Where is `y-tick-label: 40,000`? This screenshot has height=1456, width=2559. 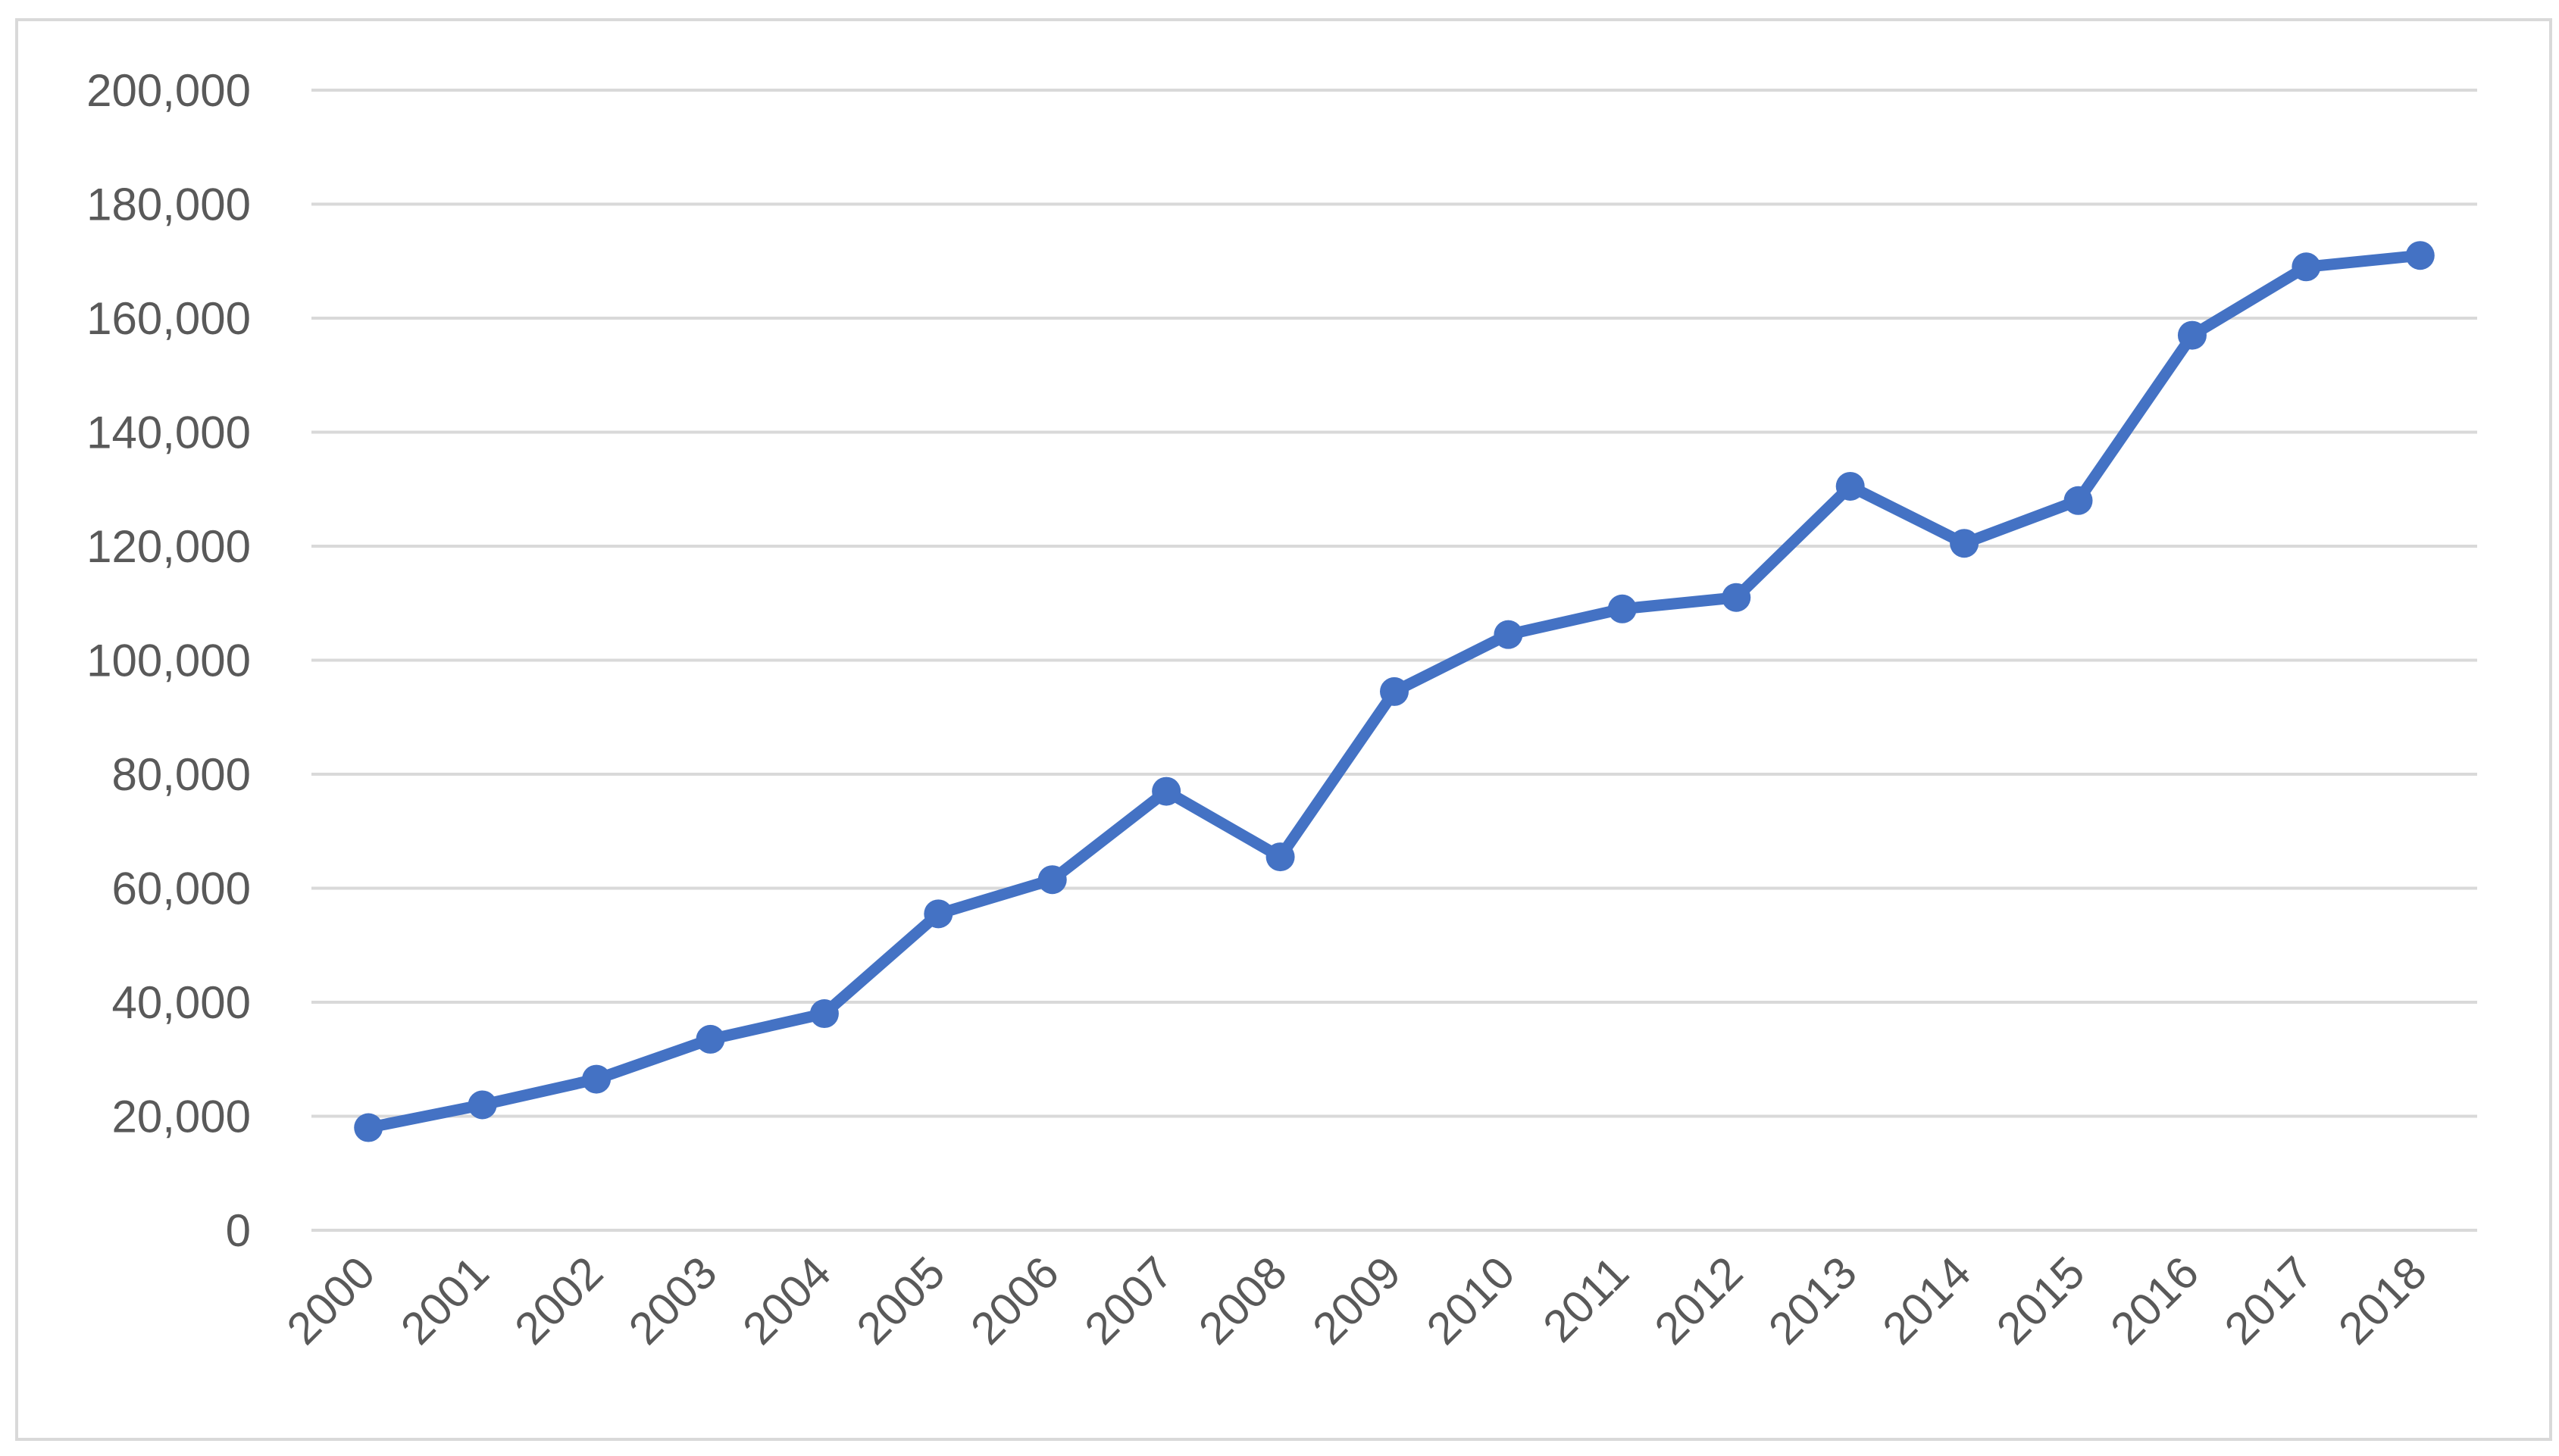 y-tick-label: 40,000 is located at coordinates (181, 1003).